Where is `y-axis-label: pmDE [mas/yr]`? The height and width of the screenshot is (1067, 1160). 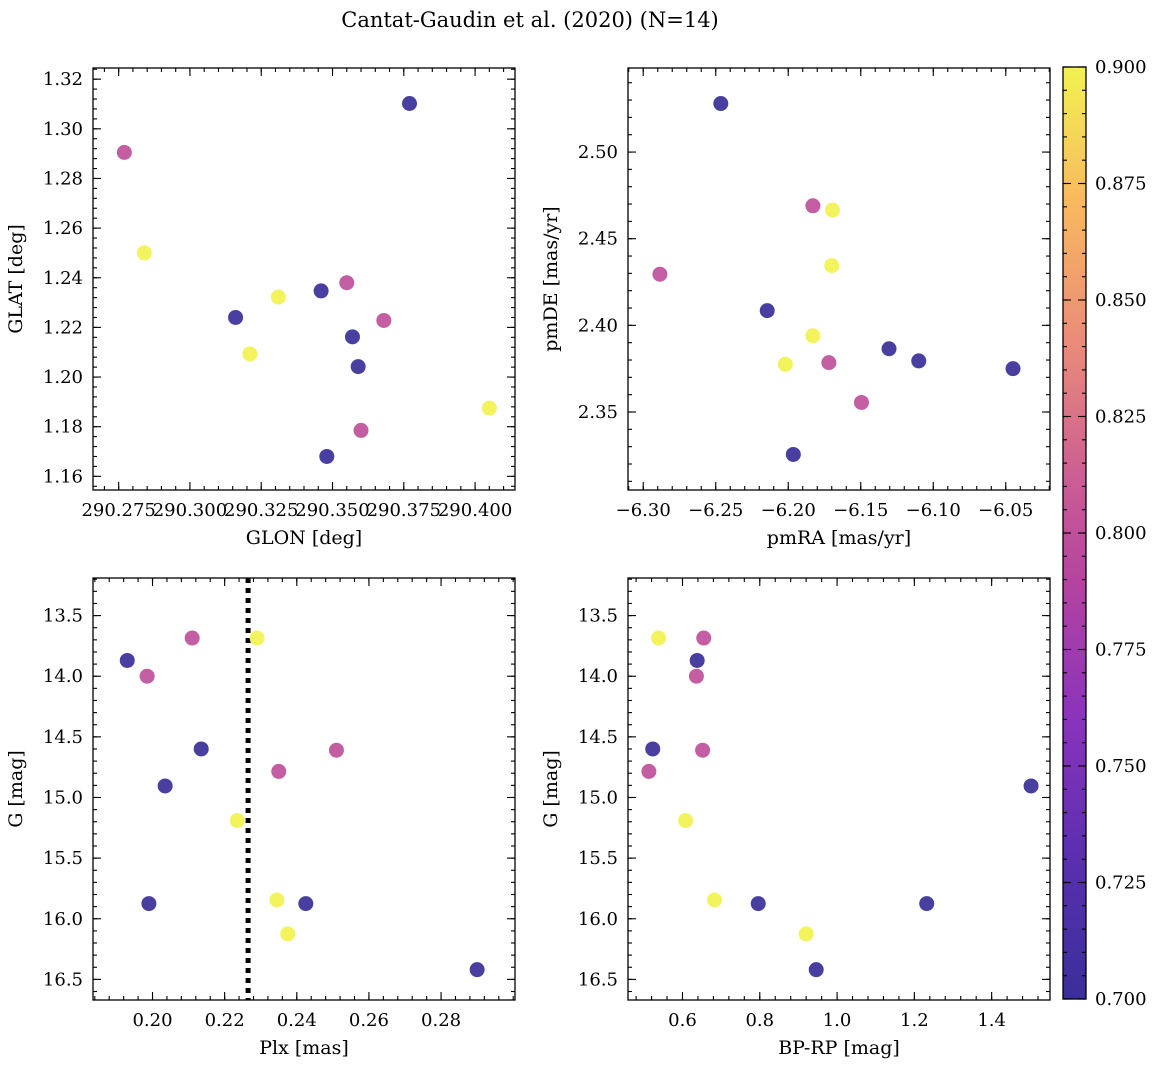 y-axis-label: pmDE [mas/yr] is located at coordinates (551, 278).